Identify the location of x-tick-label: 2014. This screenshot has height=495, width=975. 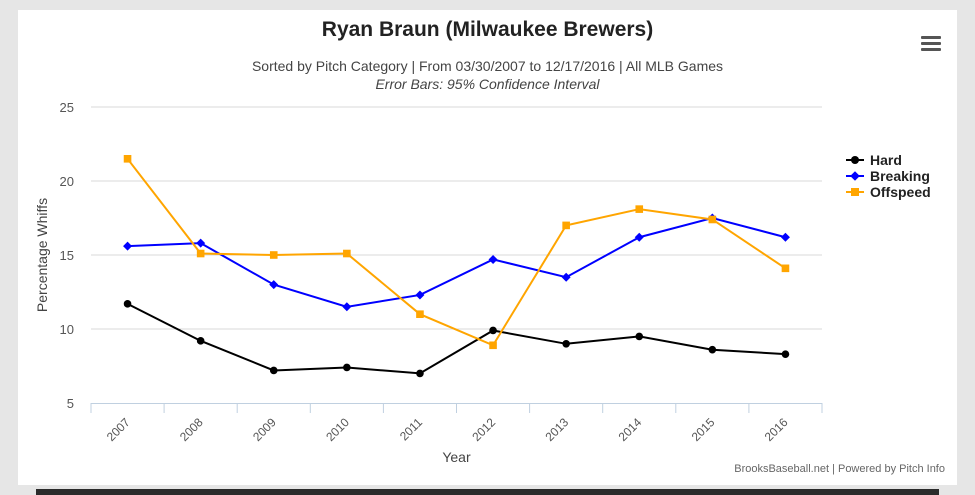
(630, 429).